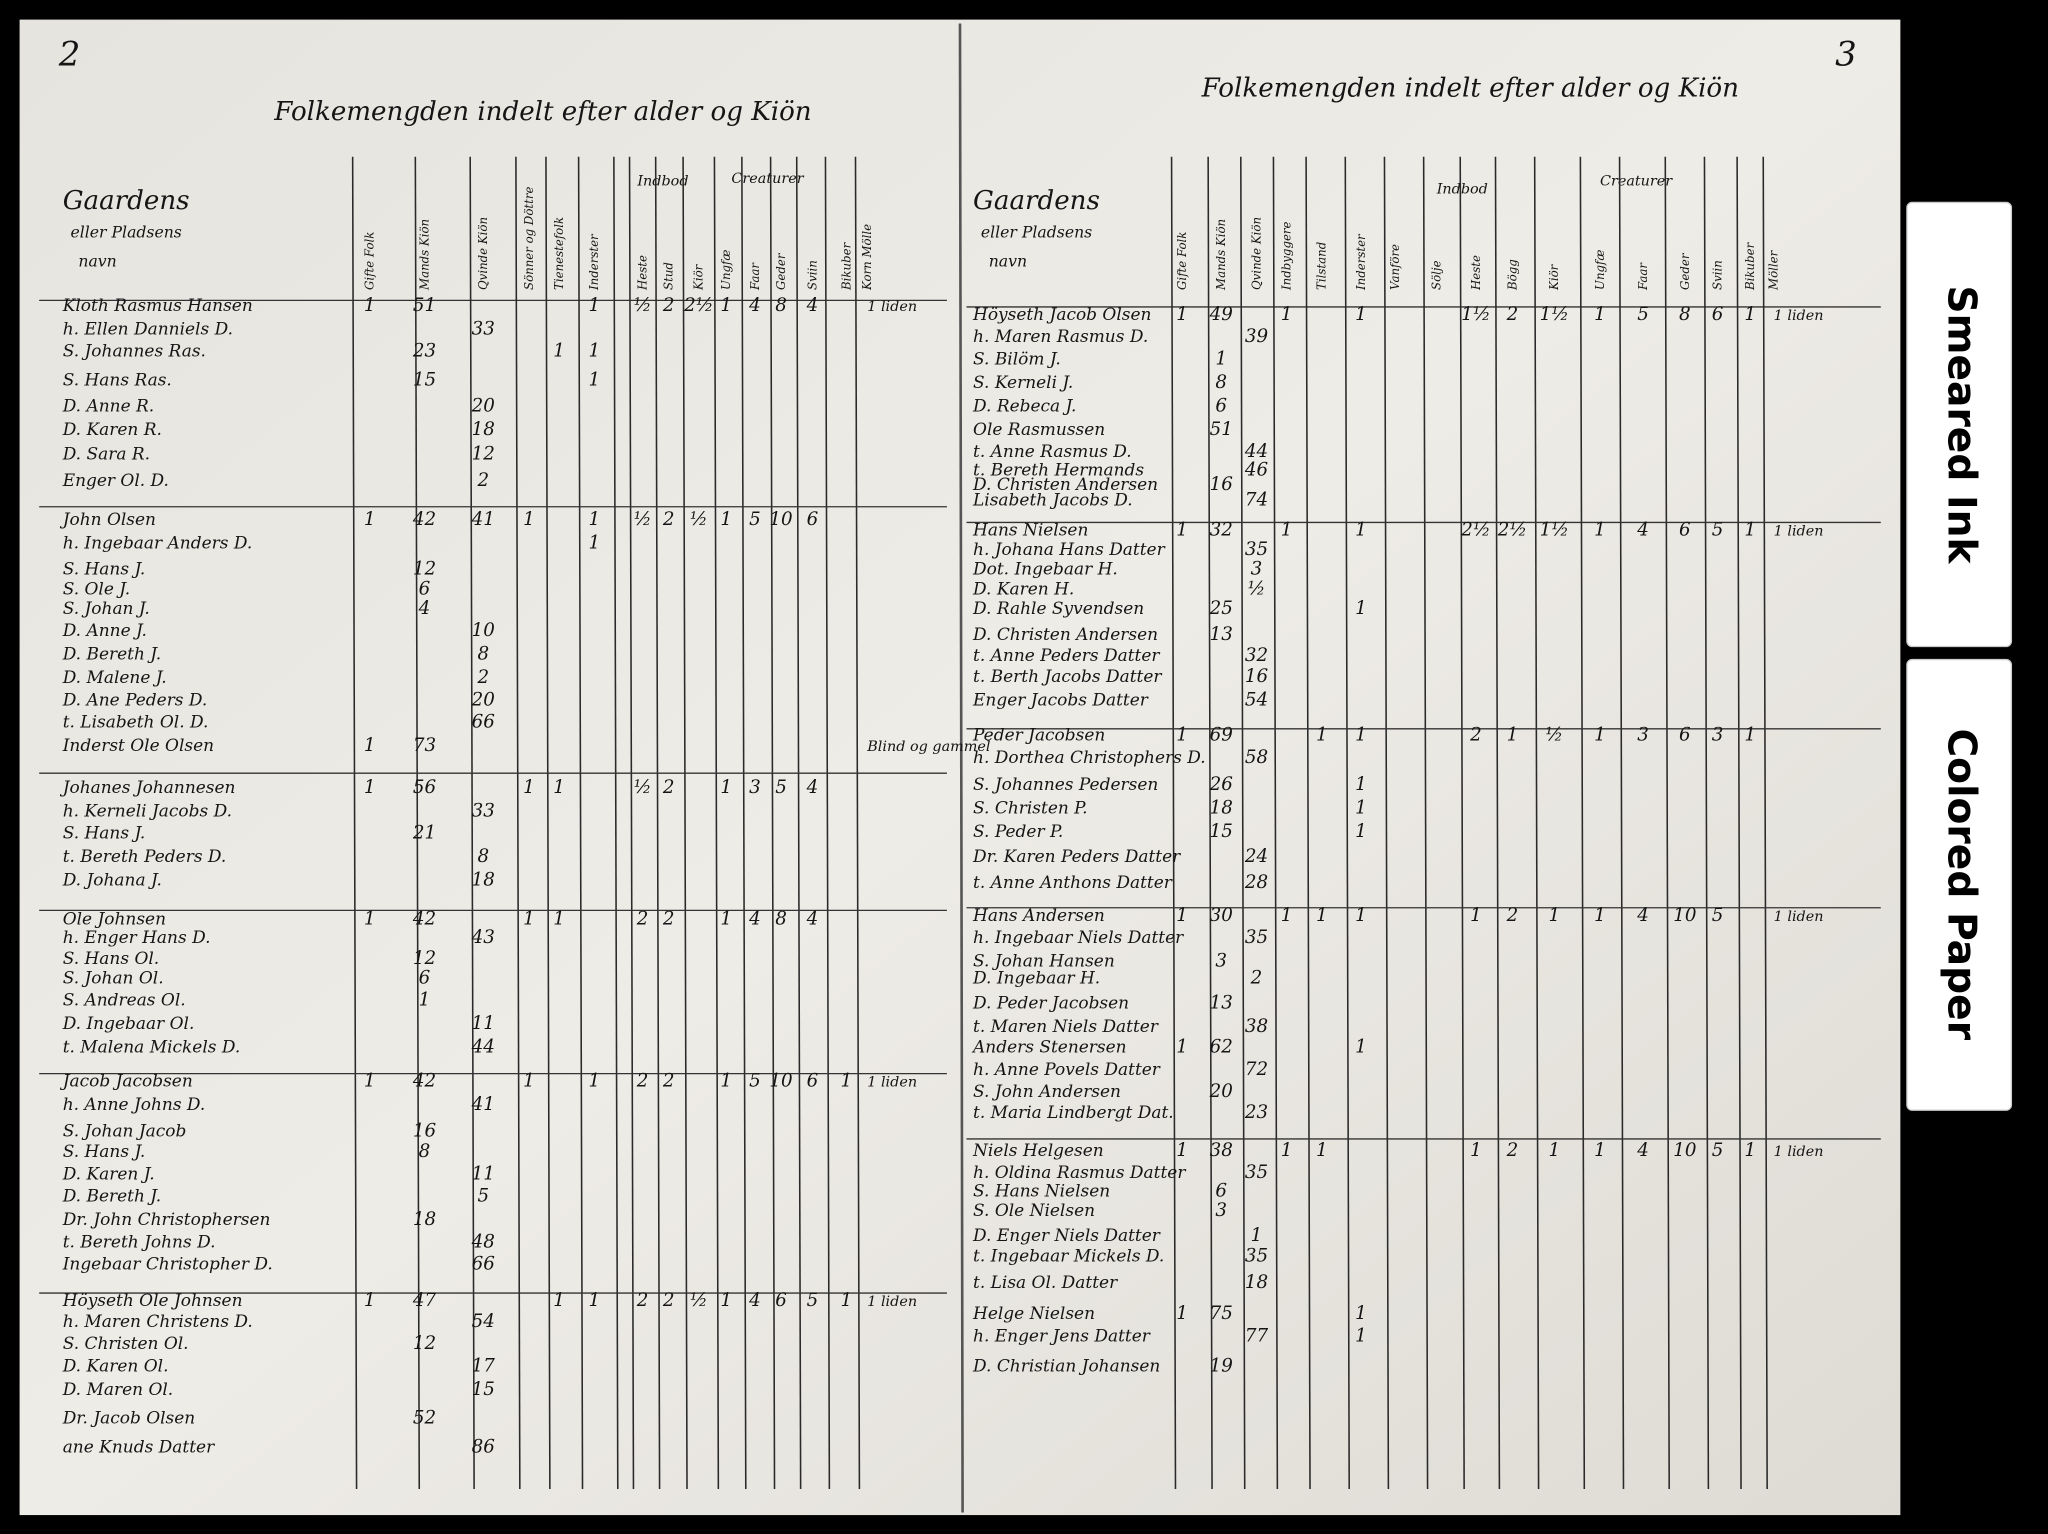 Image resolution: width=2048 pixels, height=1534 pixels. What do you see at coordinates (1221, 1002) in the screenshot?
I see `cell-value: 13` at bounding box center [1221, 1002].